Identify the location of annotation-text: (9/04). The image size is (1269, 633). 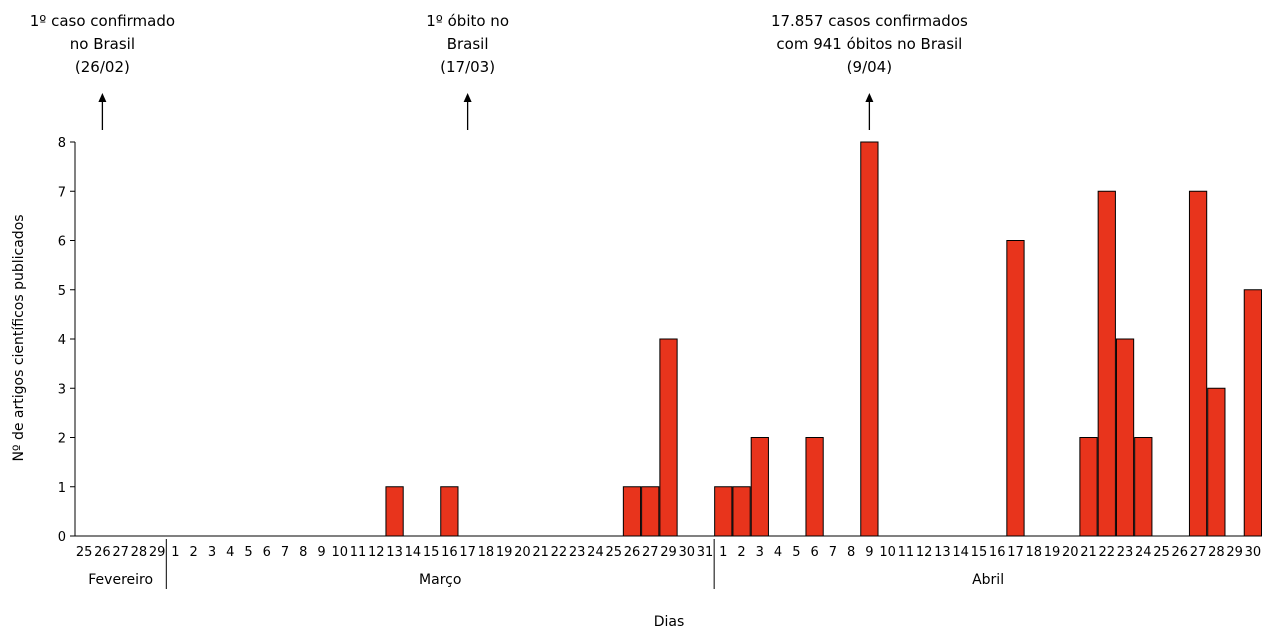
(869, 67).